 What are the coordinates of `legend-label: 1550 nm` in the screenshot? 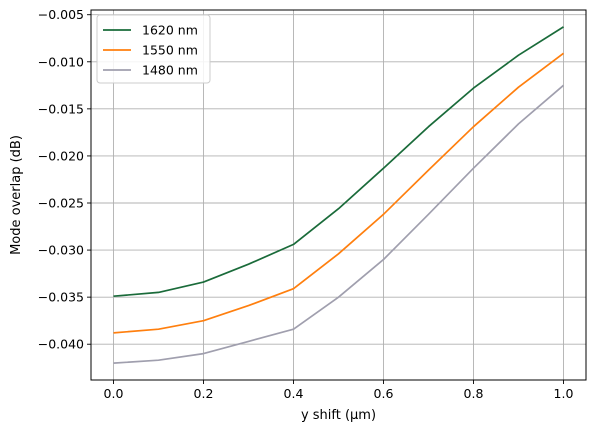 It's located at (170, 50).